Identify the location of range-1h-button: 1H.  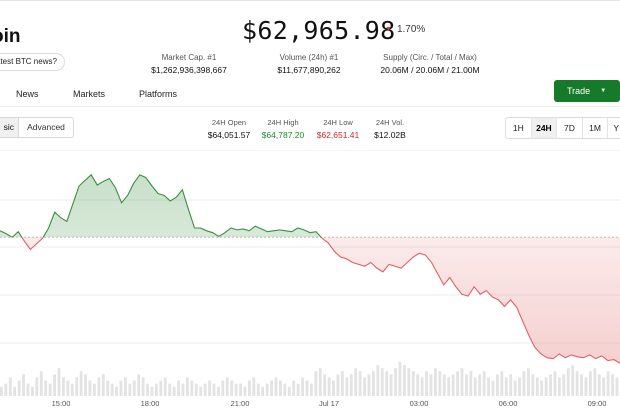
(519, 128).